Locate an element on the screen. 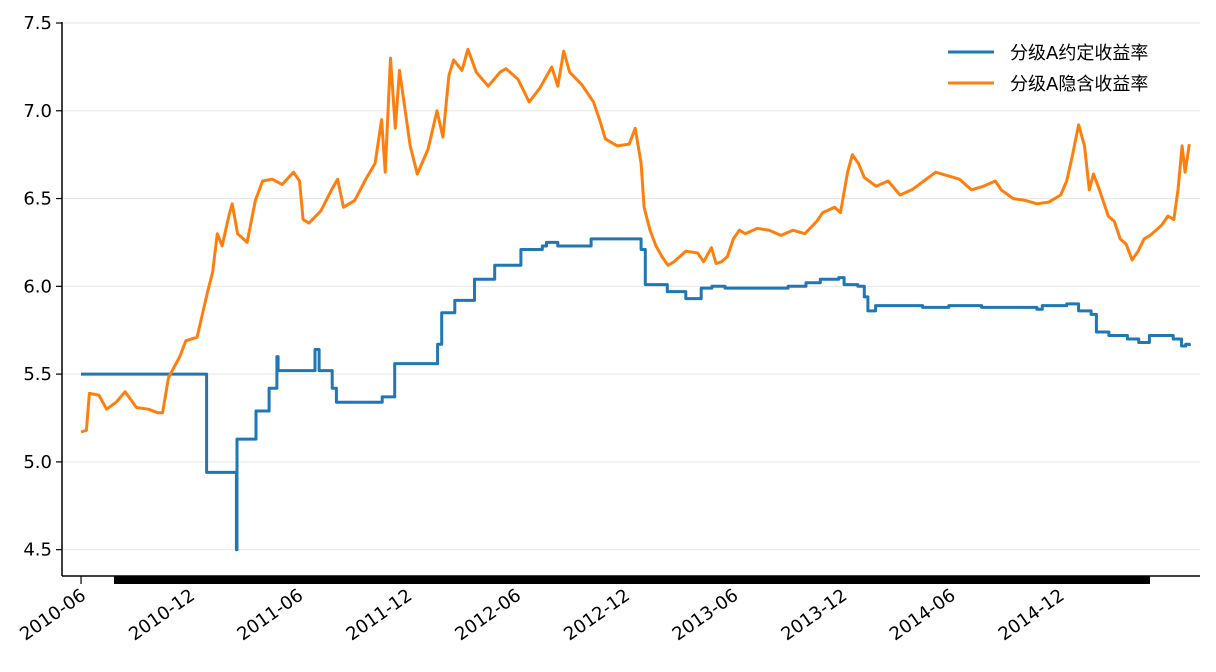  x-tick-label: 2014-06 is located at coordinates (923, 615).